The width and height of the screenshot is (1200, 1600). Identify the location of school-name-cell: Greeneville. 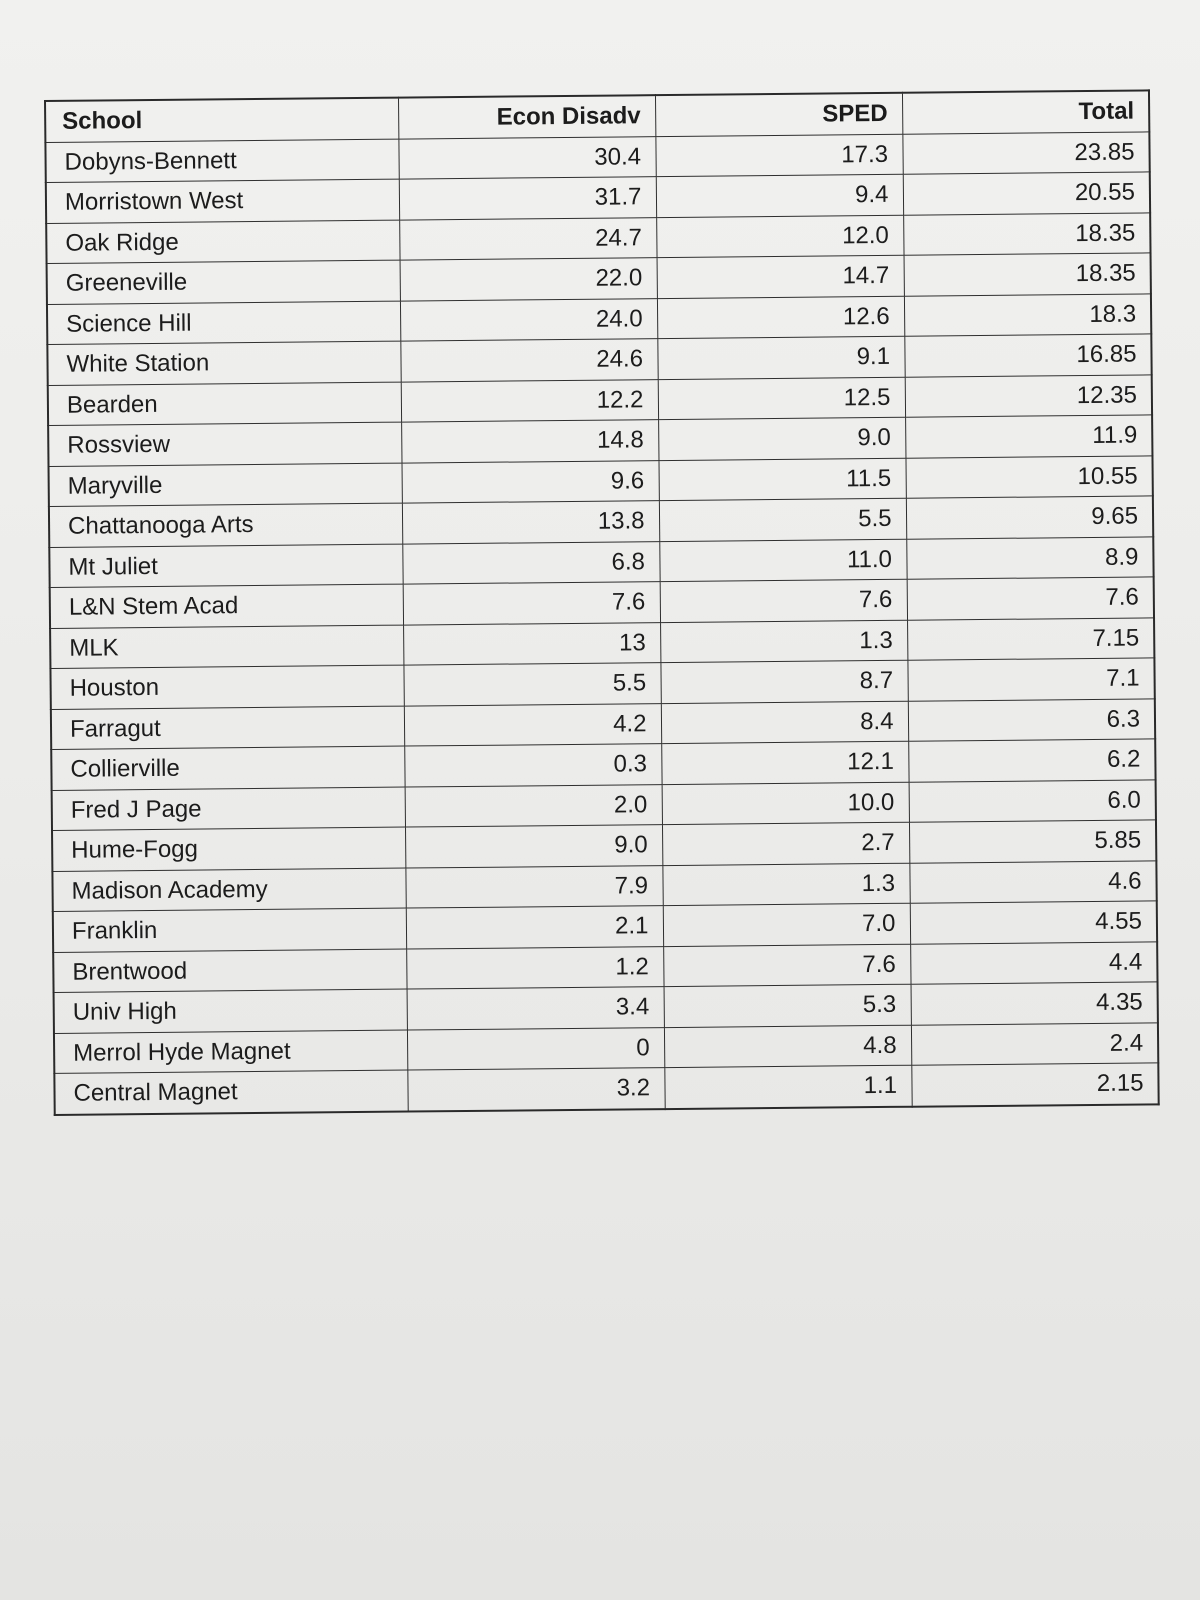
(223, 282).